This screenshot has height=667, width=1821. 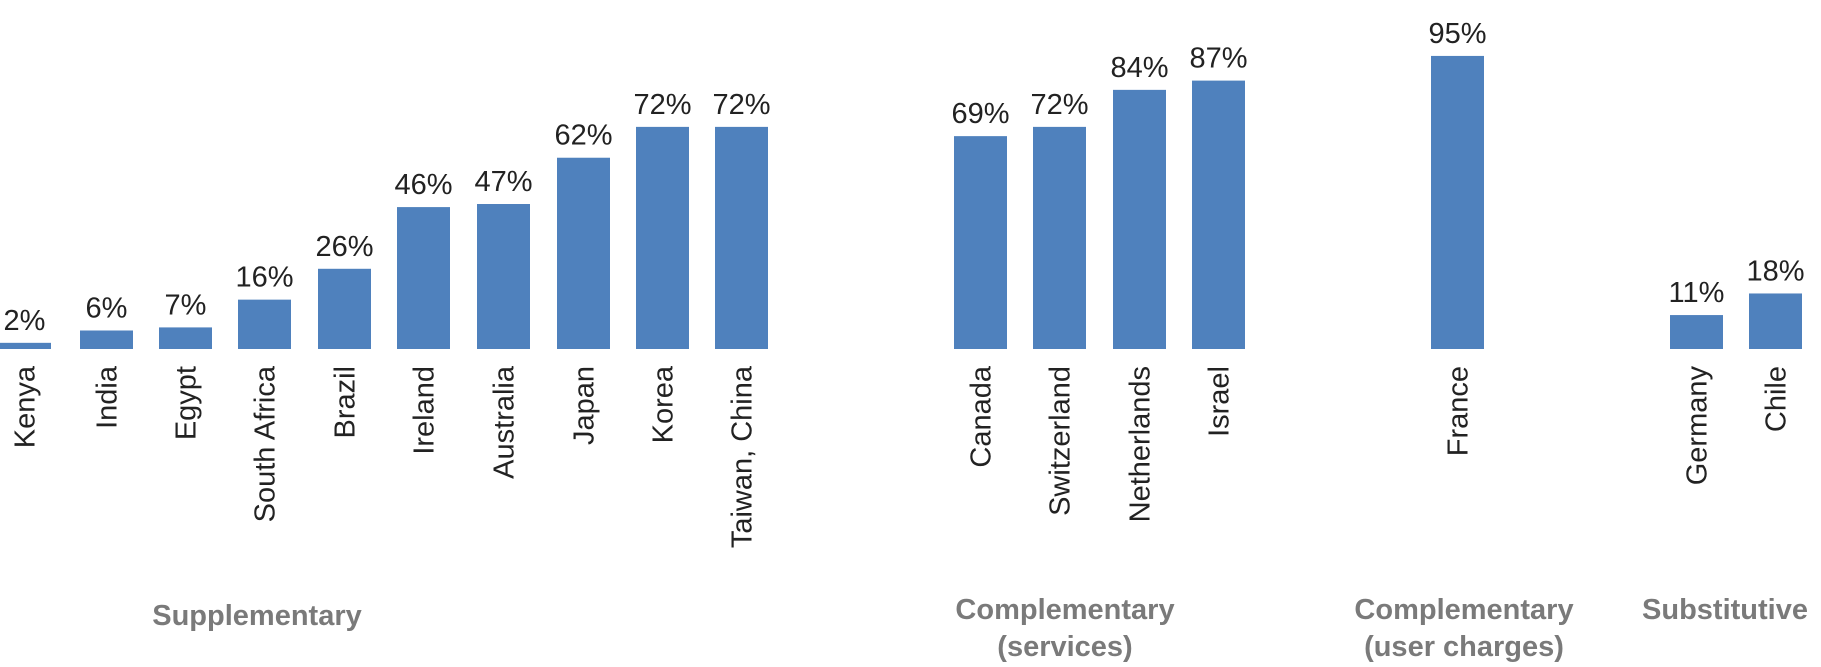 What do you see at coordinates (108, 397) in the screenshot?
I see `category-label-india: India` at bounding box center [108, 397].